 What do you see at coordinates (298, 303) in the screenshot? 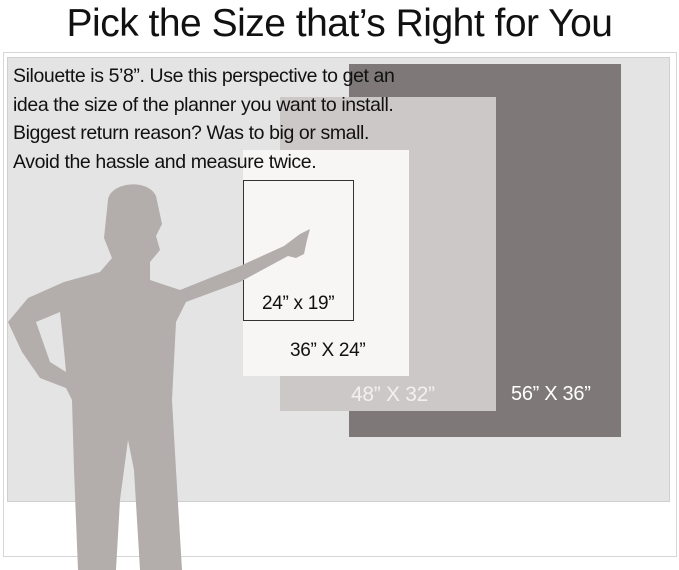
I see `label-24x19: 24” x 19”` at bounding box center [298, 303].